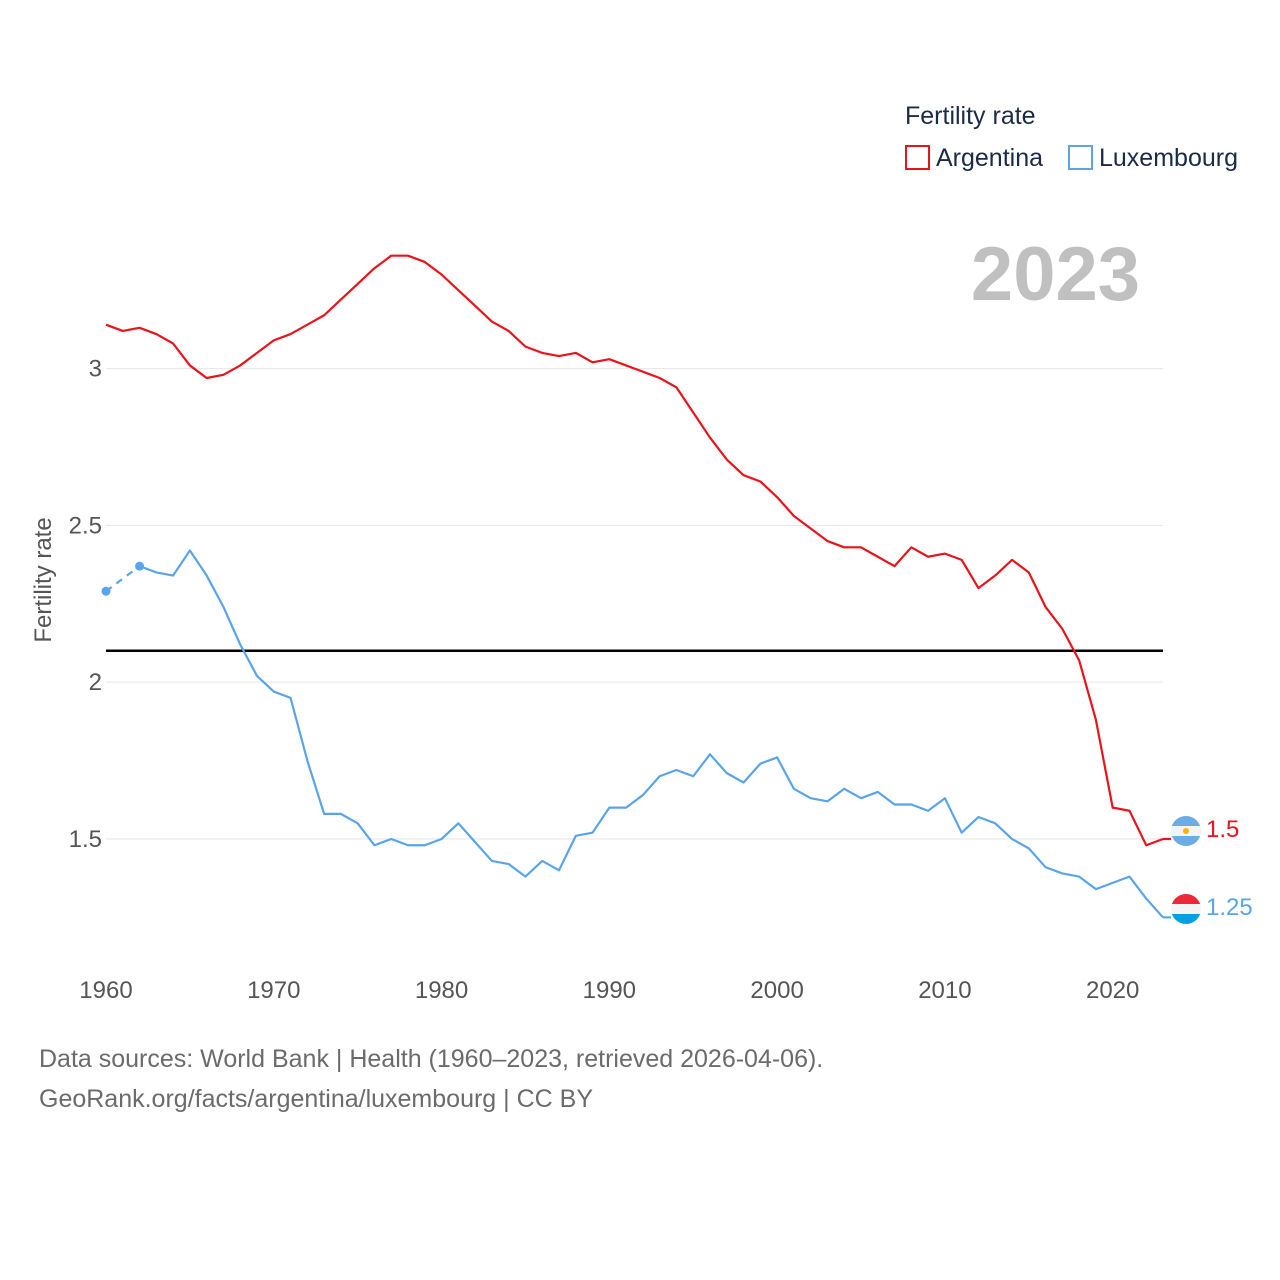 The height and width of the screenshot is (1280, 1280). What do you see at coordinates (95, 682) in the screenshot?
I see `y-tick-label: 2` at bounding box center [95, 682].